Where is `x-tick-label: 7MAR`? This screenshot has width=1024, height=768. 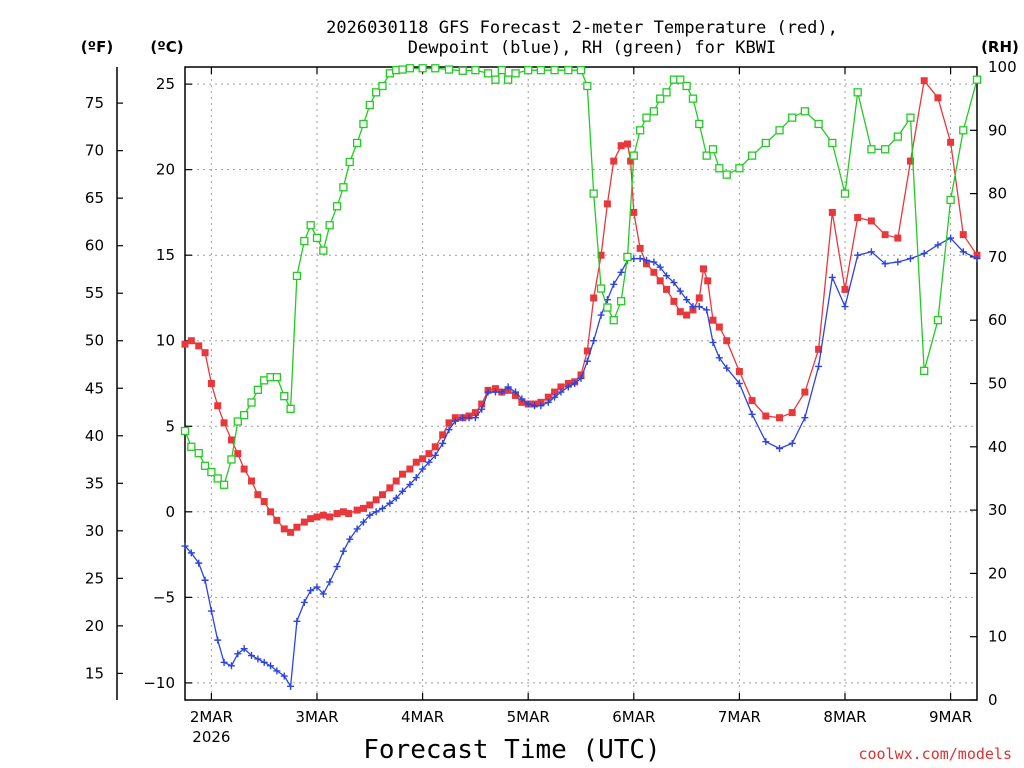 x-tick-label: 7MAR is located at coordinates (739, 717).